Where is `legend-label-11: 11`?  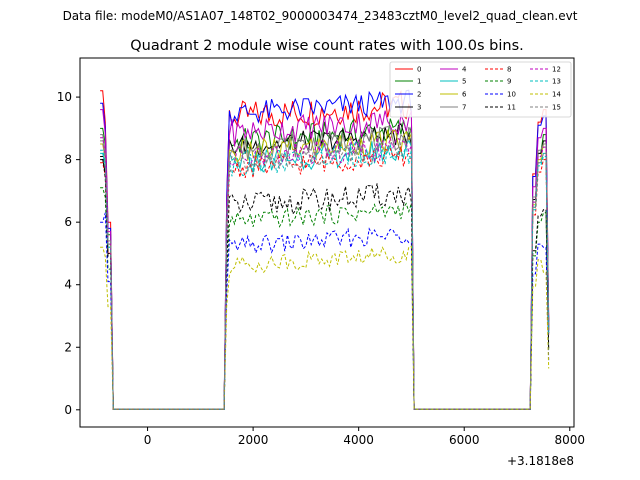 legend-label-11: 11 is located at coordinates (511, 108).